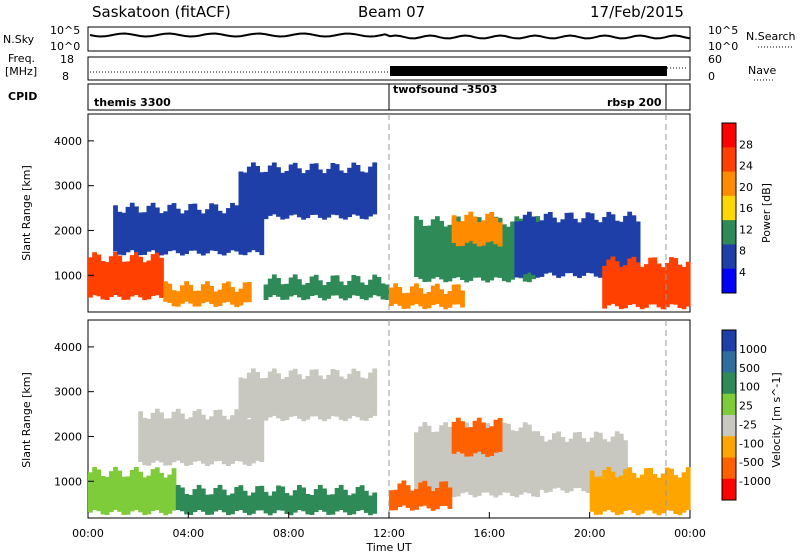  What do you see at coordinates (528, 71) in the screenshot?
I see `nave-block` at bounding box center [528, 71].